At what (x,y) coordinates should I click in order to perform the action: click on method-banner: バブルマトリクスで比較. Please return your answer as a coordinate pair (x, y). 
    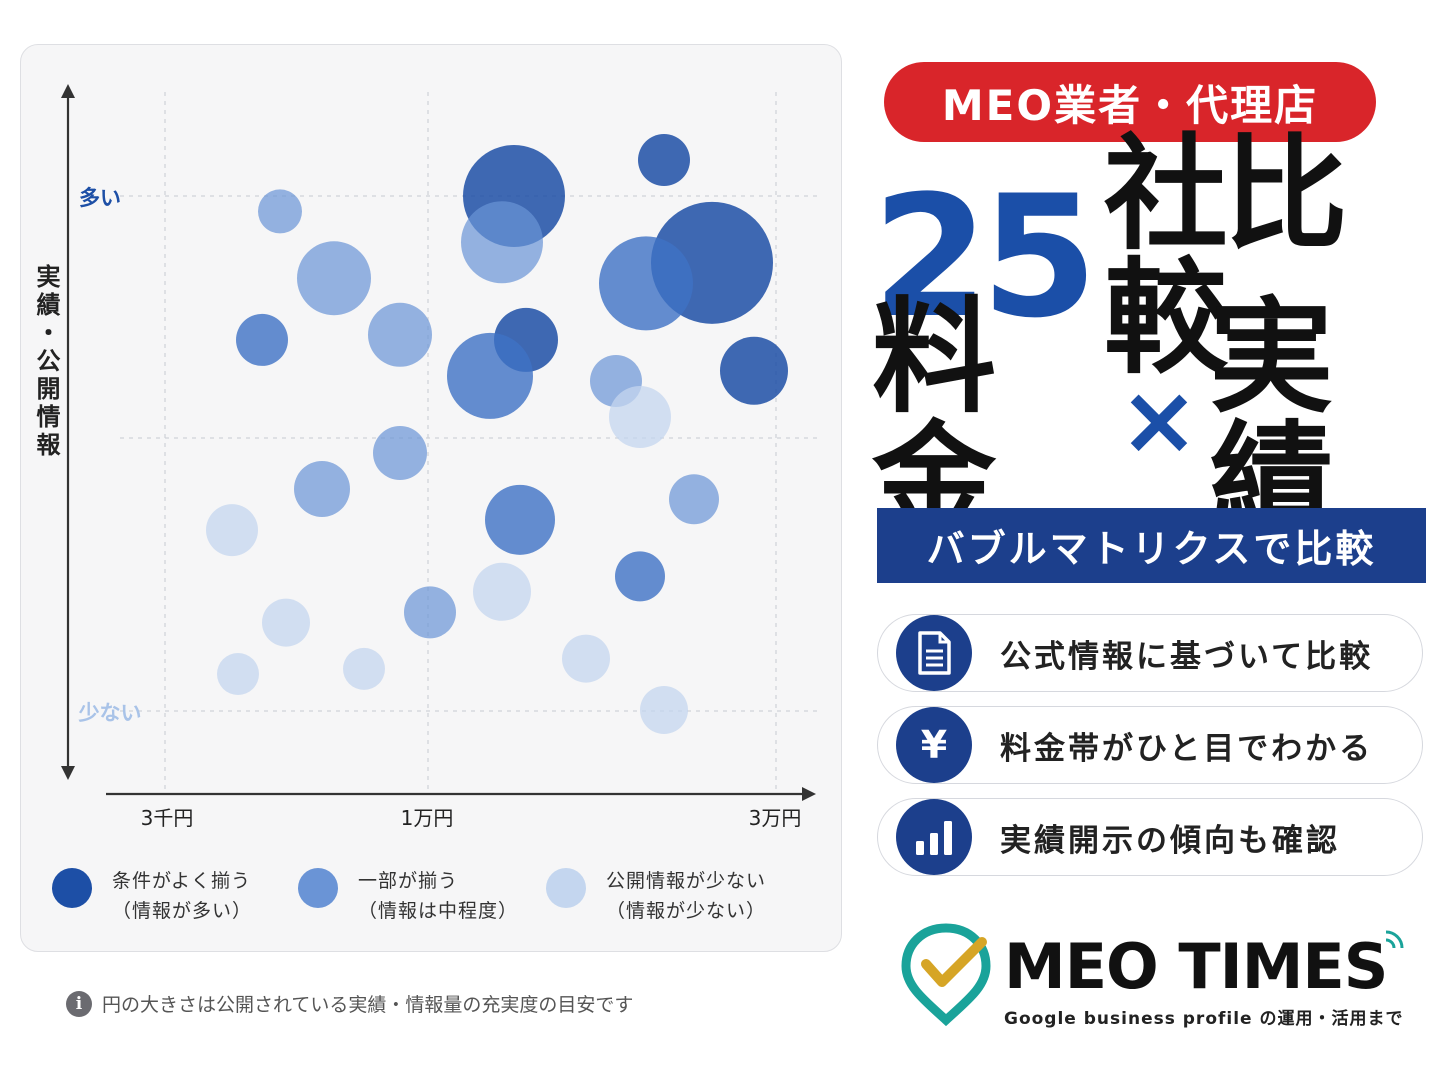
    Looking at the image, I should click on (1151, 545).